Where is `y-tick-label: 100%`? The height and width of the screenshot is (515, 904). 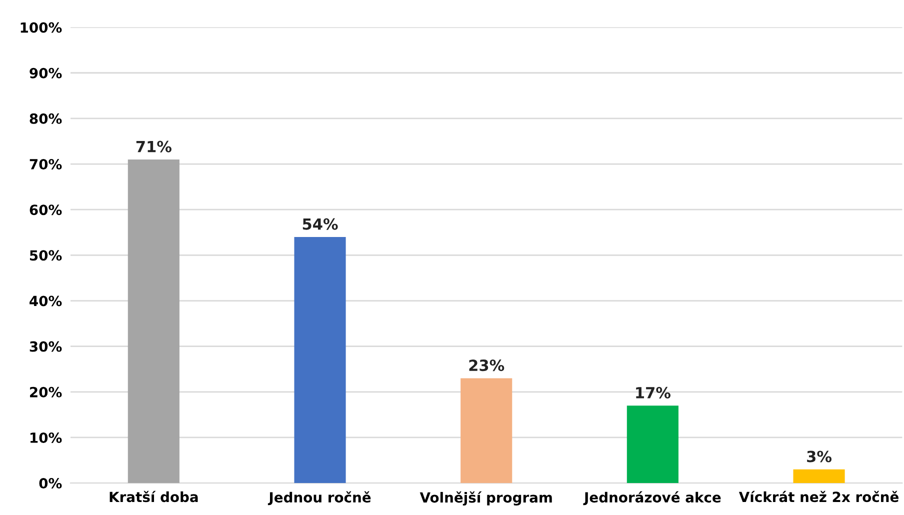
y-tick-label: 100% is located at coordinates (41, 27).